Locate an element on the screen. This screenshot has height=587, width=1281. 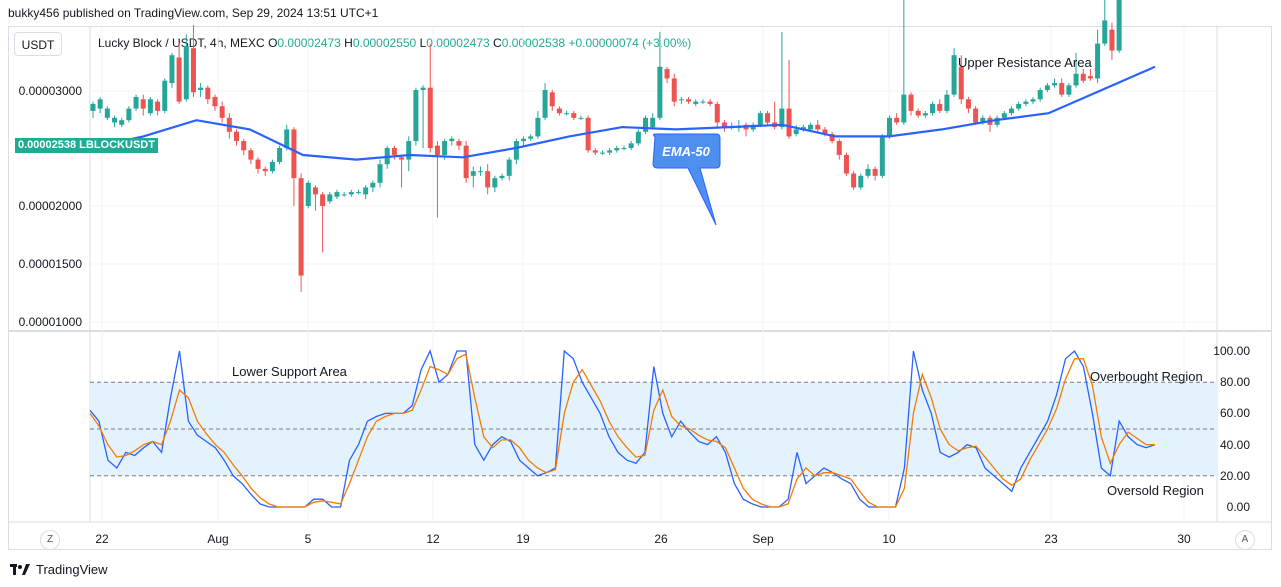
oscillator-tick-label: 40.00 is located at coordinates (1234, 444).